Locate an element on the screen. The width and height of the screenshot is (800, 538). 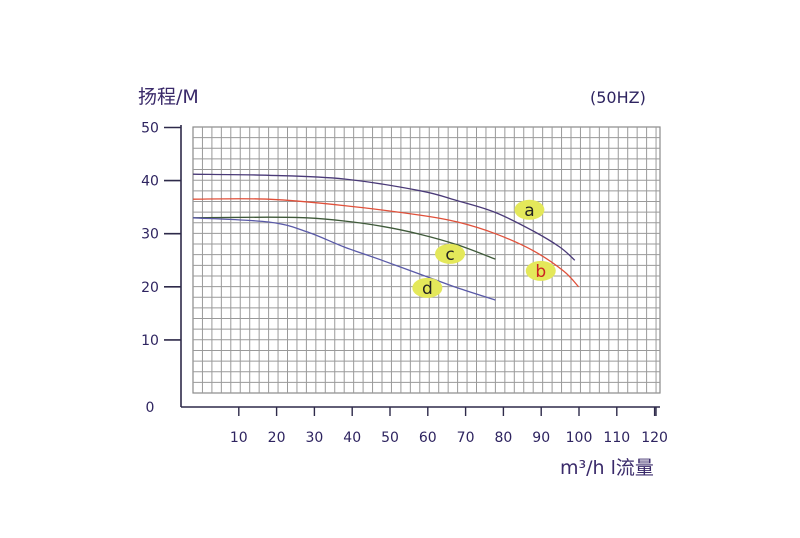
curve-label-badge-d is located at coordinates (427, 287).